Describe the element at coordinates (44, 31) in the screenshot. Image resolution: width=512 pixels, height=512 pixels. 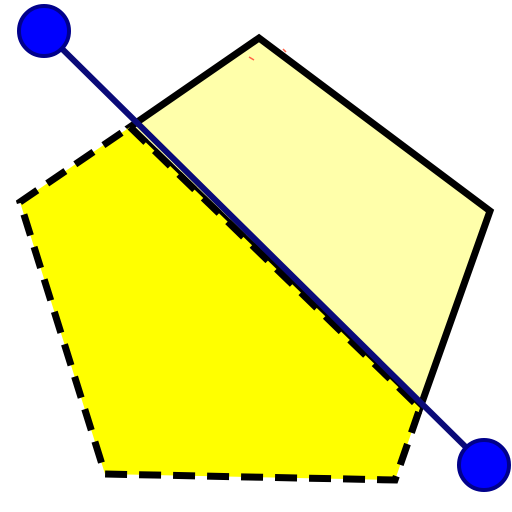
I see `cut-start-handle` at that location.